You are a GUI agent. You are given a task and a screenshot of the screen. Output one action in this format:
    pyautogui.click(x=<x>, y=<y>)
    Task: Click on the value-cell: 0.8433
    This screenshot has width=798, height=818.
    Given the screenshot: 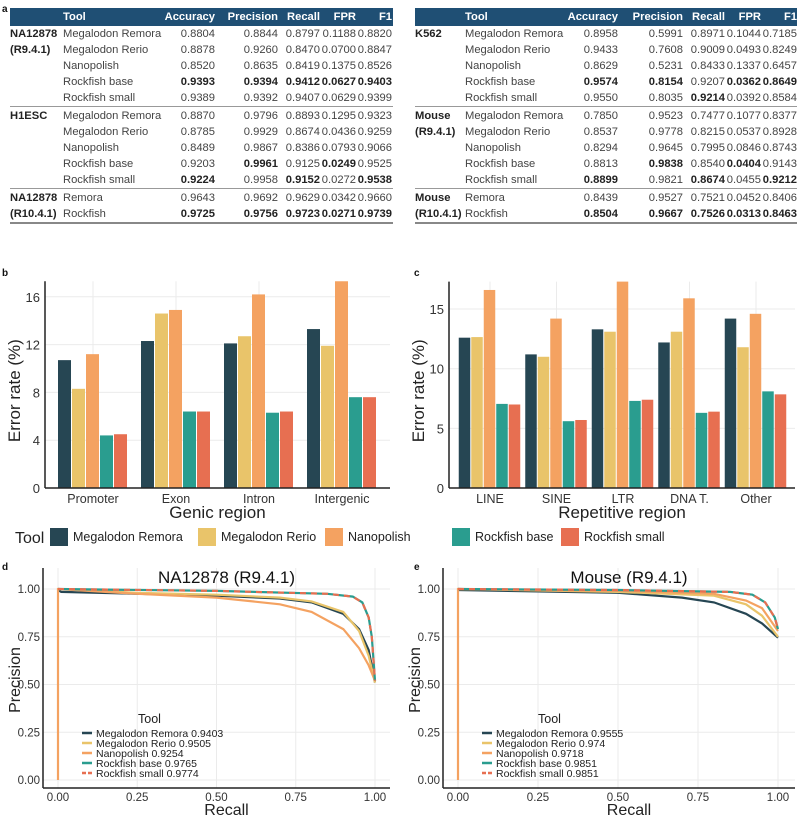 What is the action you would take?
    pyautogui.click(x=707, y=66)
    